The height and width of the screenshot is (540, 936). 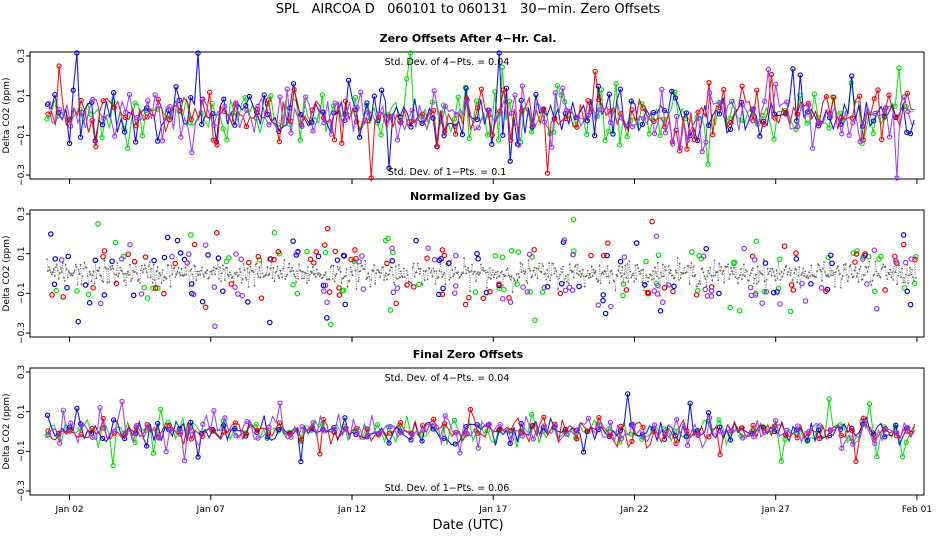 What do you see at coordinates (633, 510) in the screenshot?
I see `x-tick-label: Jan 22` at bounding box center [633, 510].